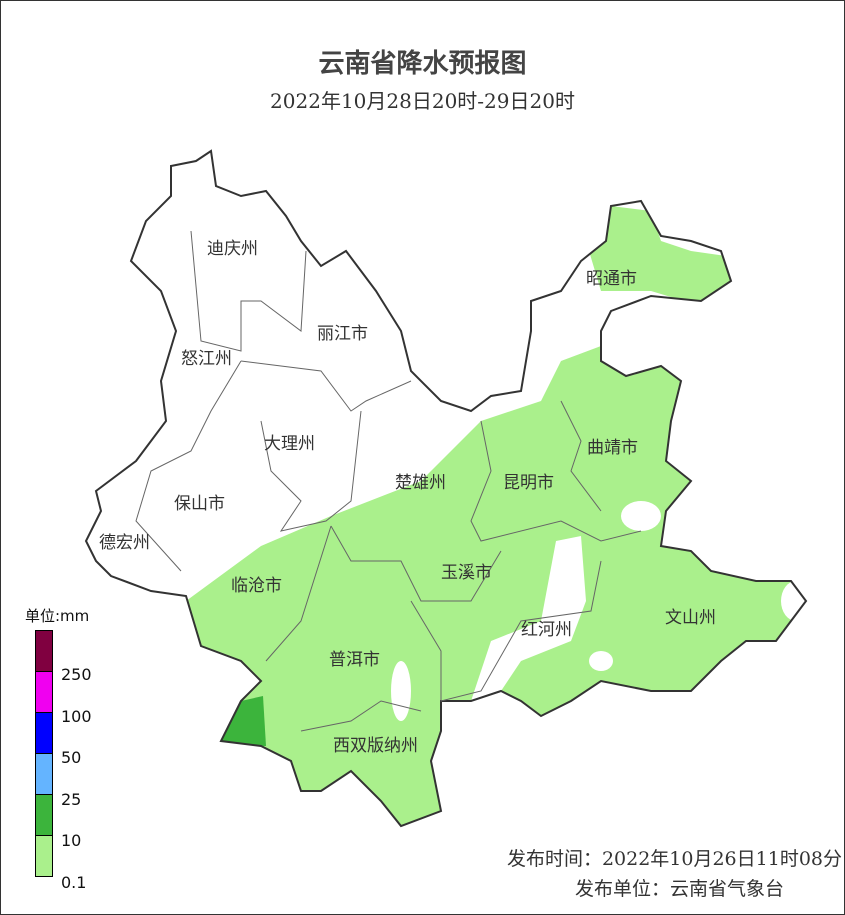 The image size is (845, 915). What do you see at coordinates (422, 64) in the screenshot?
I see `map-title: 云南省降水预报图` at bounding box center [422, 64].